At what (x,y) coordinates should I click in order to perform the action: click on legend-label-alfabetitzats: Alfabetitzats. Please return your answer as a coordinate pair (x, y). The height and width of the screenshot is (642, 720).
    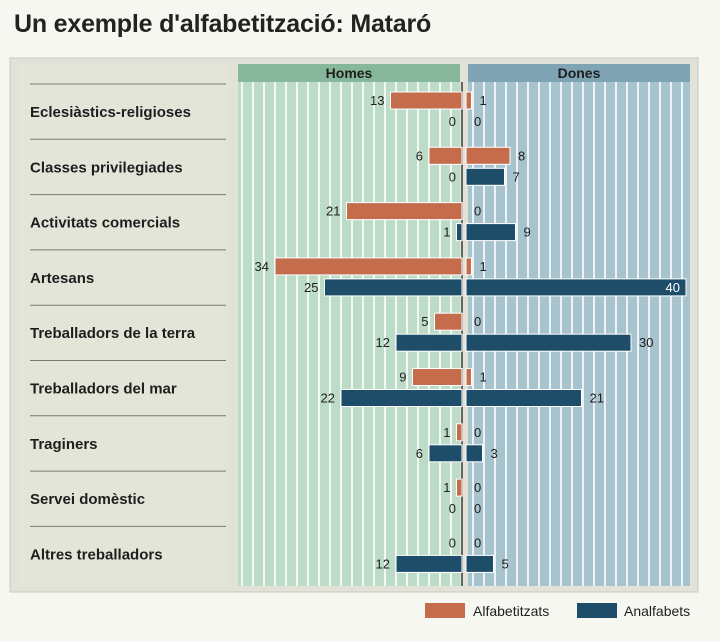
    Looking at the image, I should click on (511, 611).